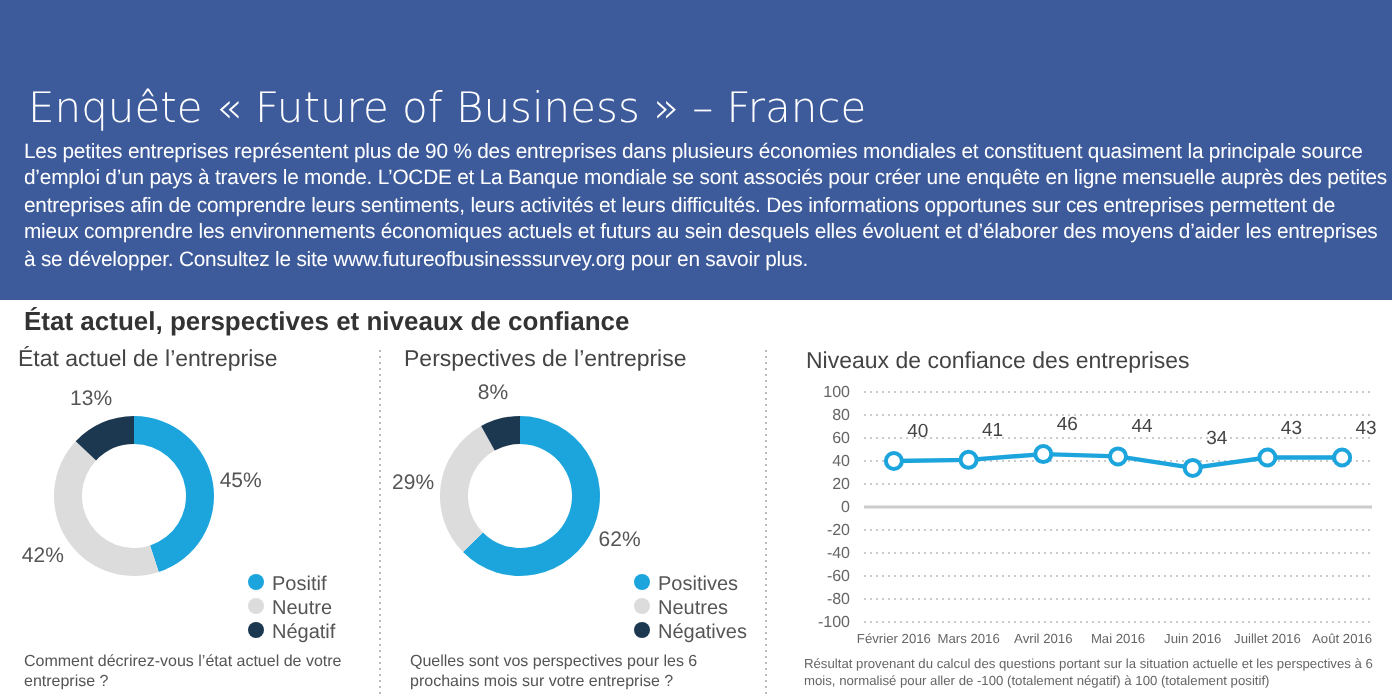  Describe the element at coordinates (493, 393) in the screenshot. I see `data-label: 8%` at that location.